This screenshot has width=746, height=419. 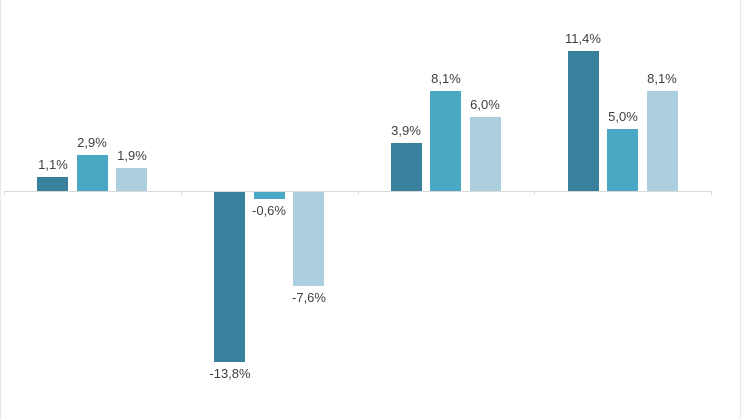 I want to click on bar-series-medium-teal-cat2, so click(x=269, y=195).